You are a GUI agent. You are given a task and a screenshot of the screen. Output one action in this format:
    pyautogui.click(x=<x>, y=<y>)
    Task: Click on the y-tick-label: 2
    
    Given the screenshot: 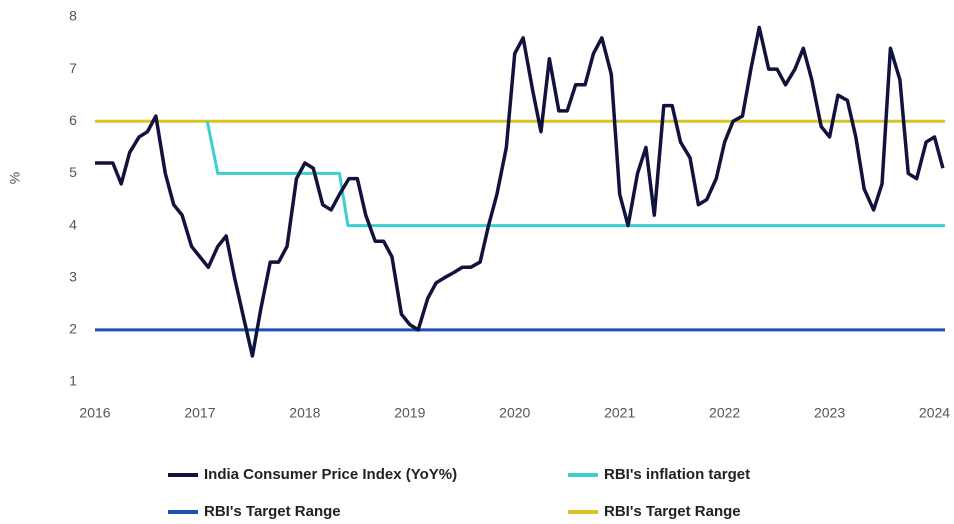 What is the action you would take?
    pyautogui.click(x=73, y=329)
    